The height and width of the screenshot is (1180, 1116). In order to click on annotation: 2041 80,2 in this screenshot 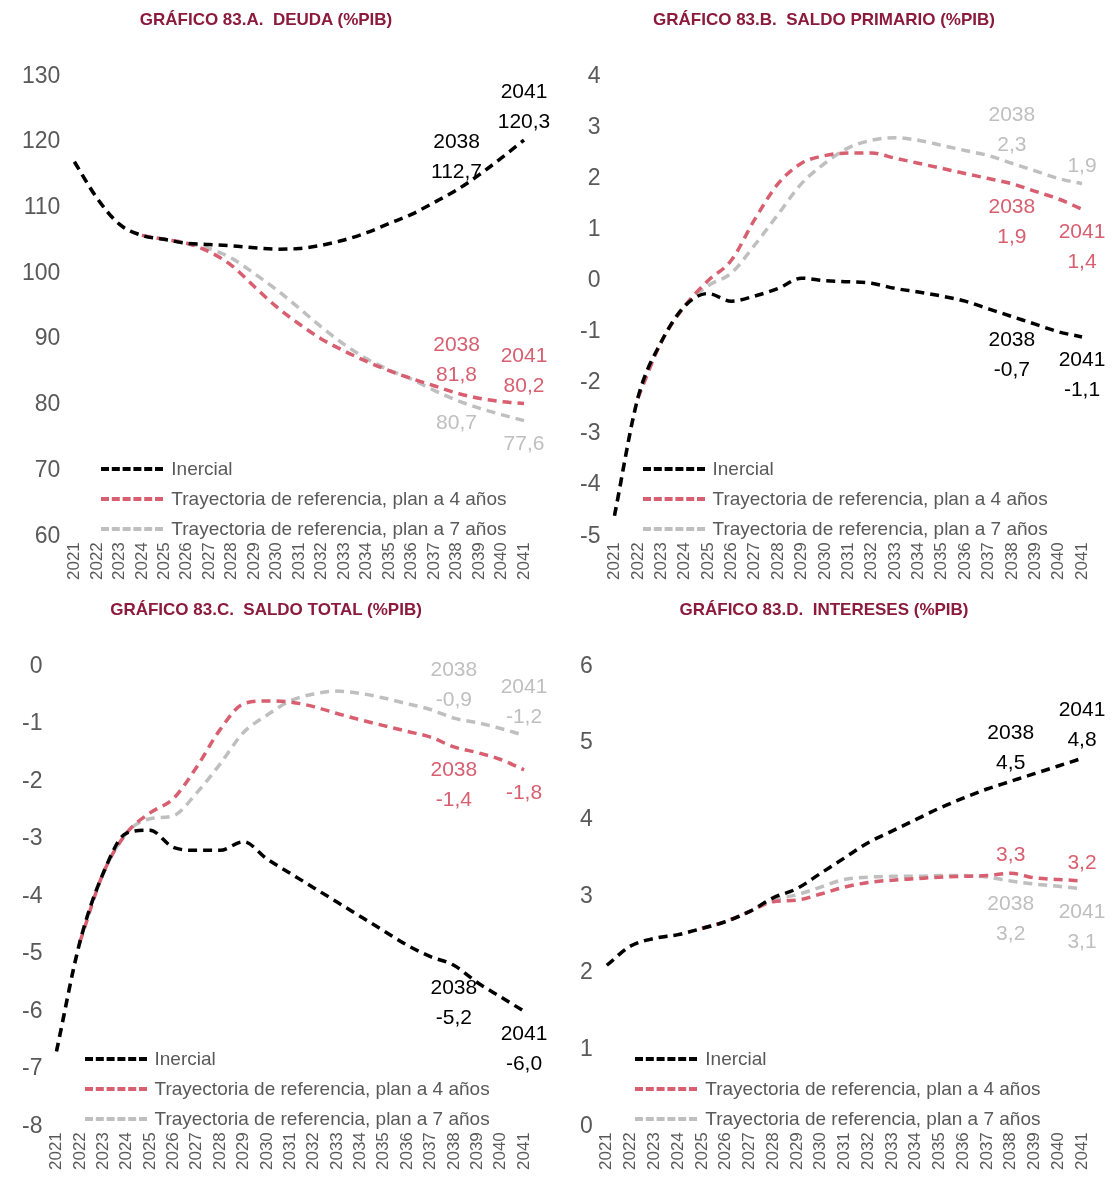, I will do `click(524, 369)`.